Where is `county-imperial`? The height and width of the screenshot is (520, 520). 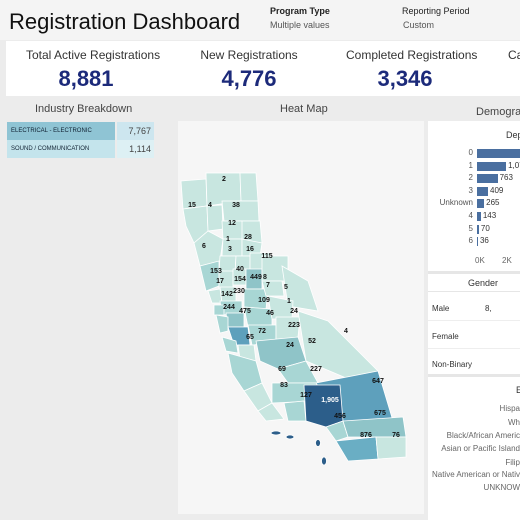
county-imperial is located at coordinates (391, 448).